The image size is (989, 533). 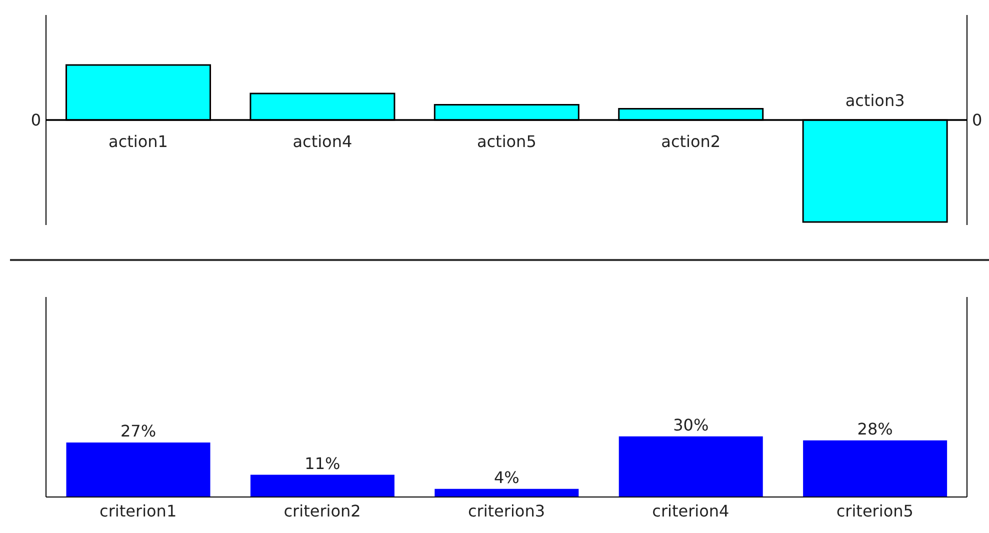 I want to click on x-tick-label: criterion3, so click(x=507, y=510).